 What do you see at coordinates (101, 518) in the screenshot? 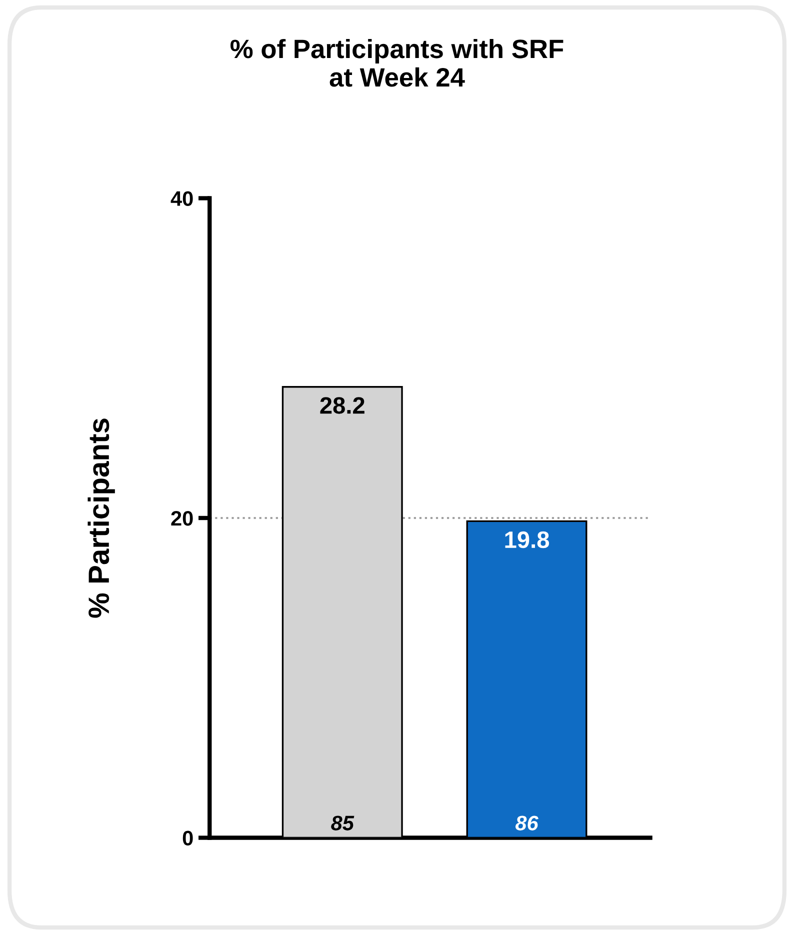
I see `y-axis-title: % Participants` at bounding box center [101, 518].